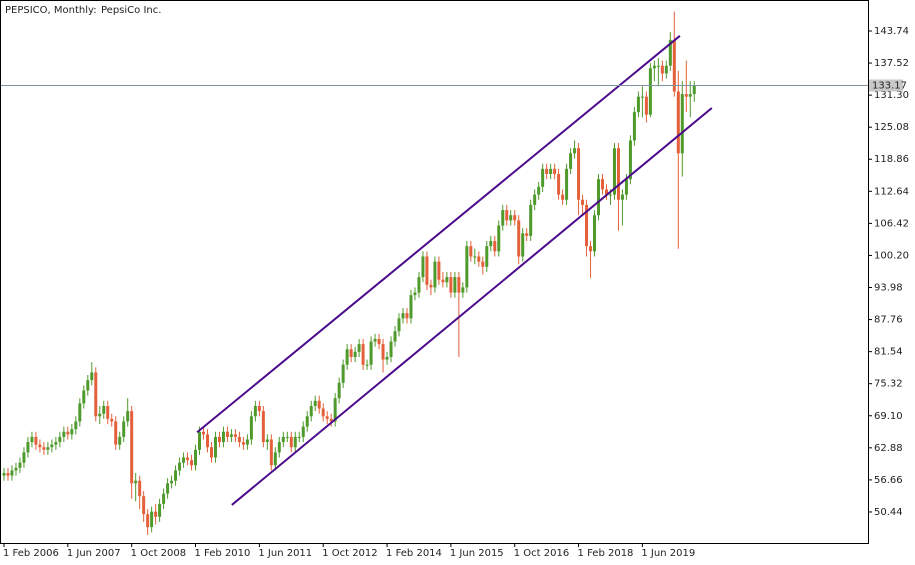  I want to click on y-tick-label: 81.54, so click(888, 352).